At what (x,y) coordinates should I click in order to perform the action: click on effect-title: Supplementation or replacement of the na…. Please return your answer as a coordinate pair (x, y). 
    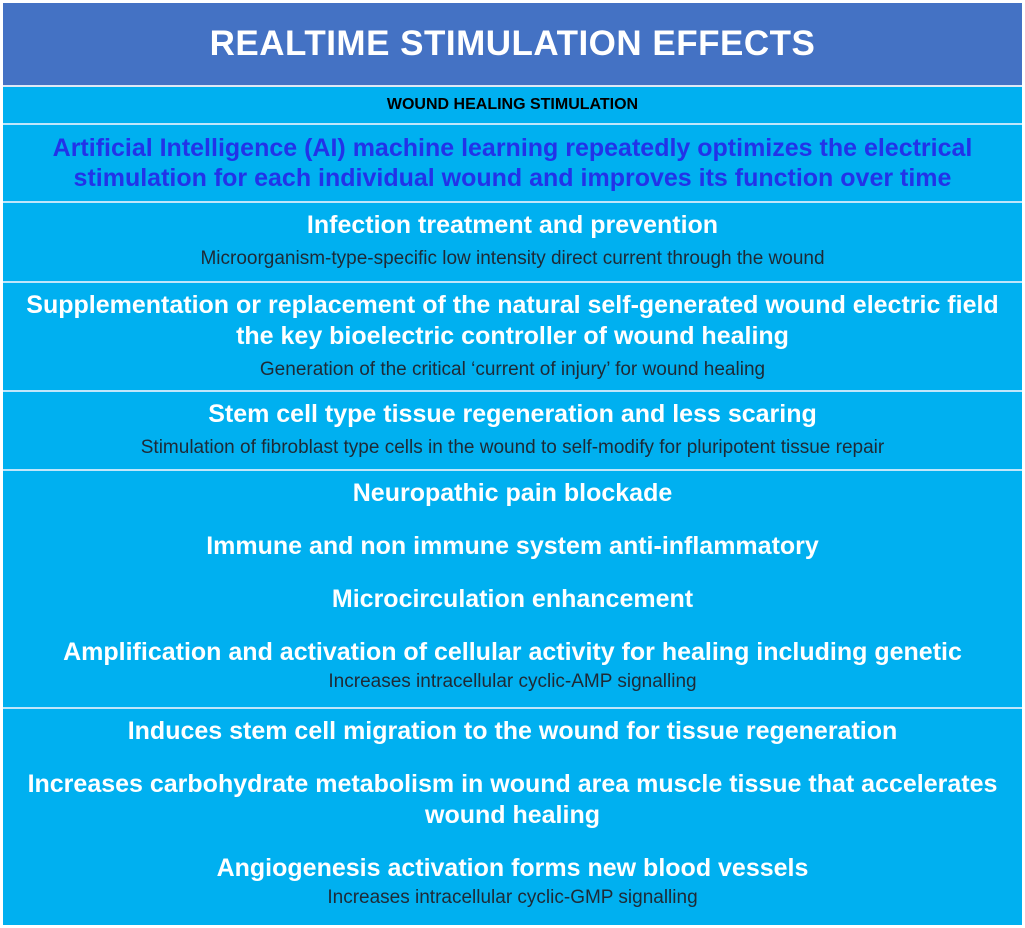
    Looking at the image, I should click on (512, 320).